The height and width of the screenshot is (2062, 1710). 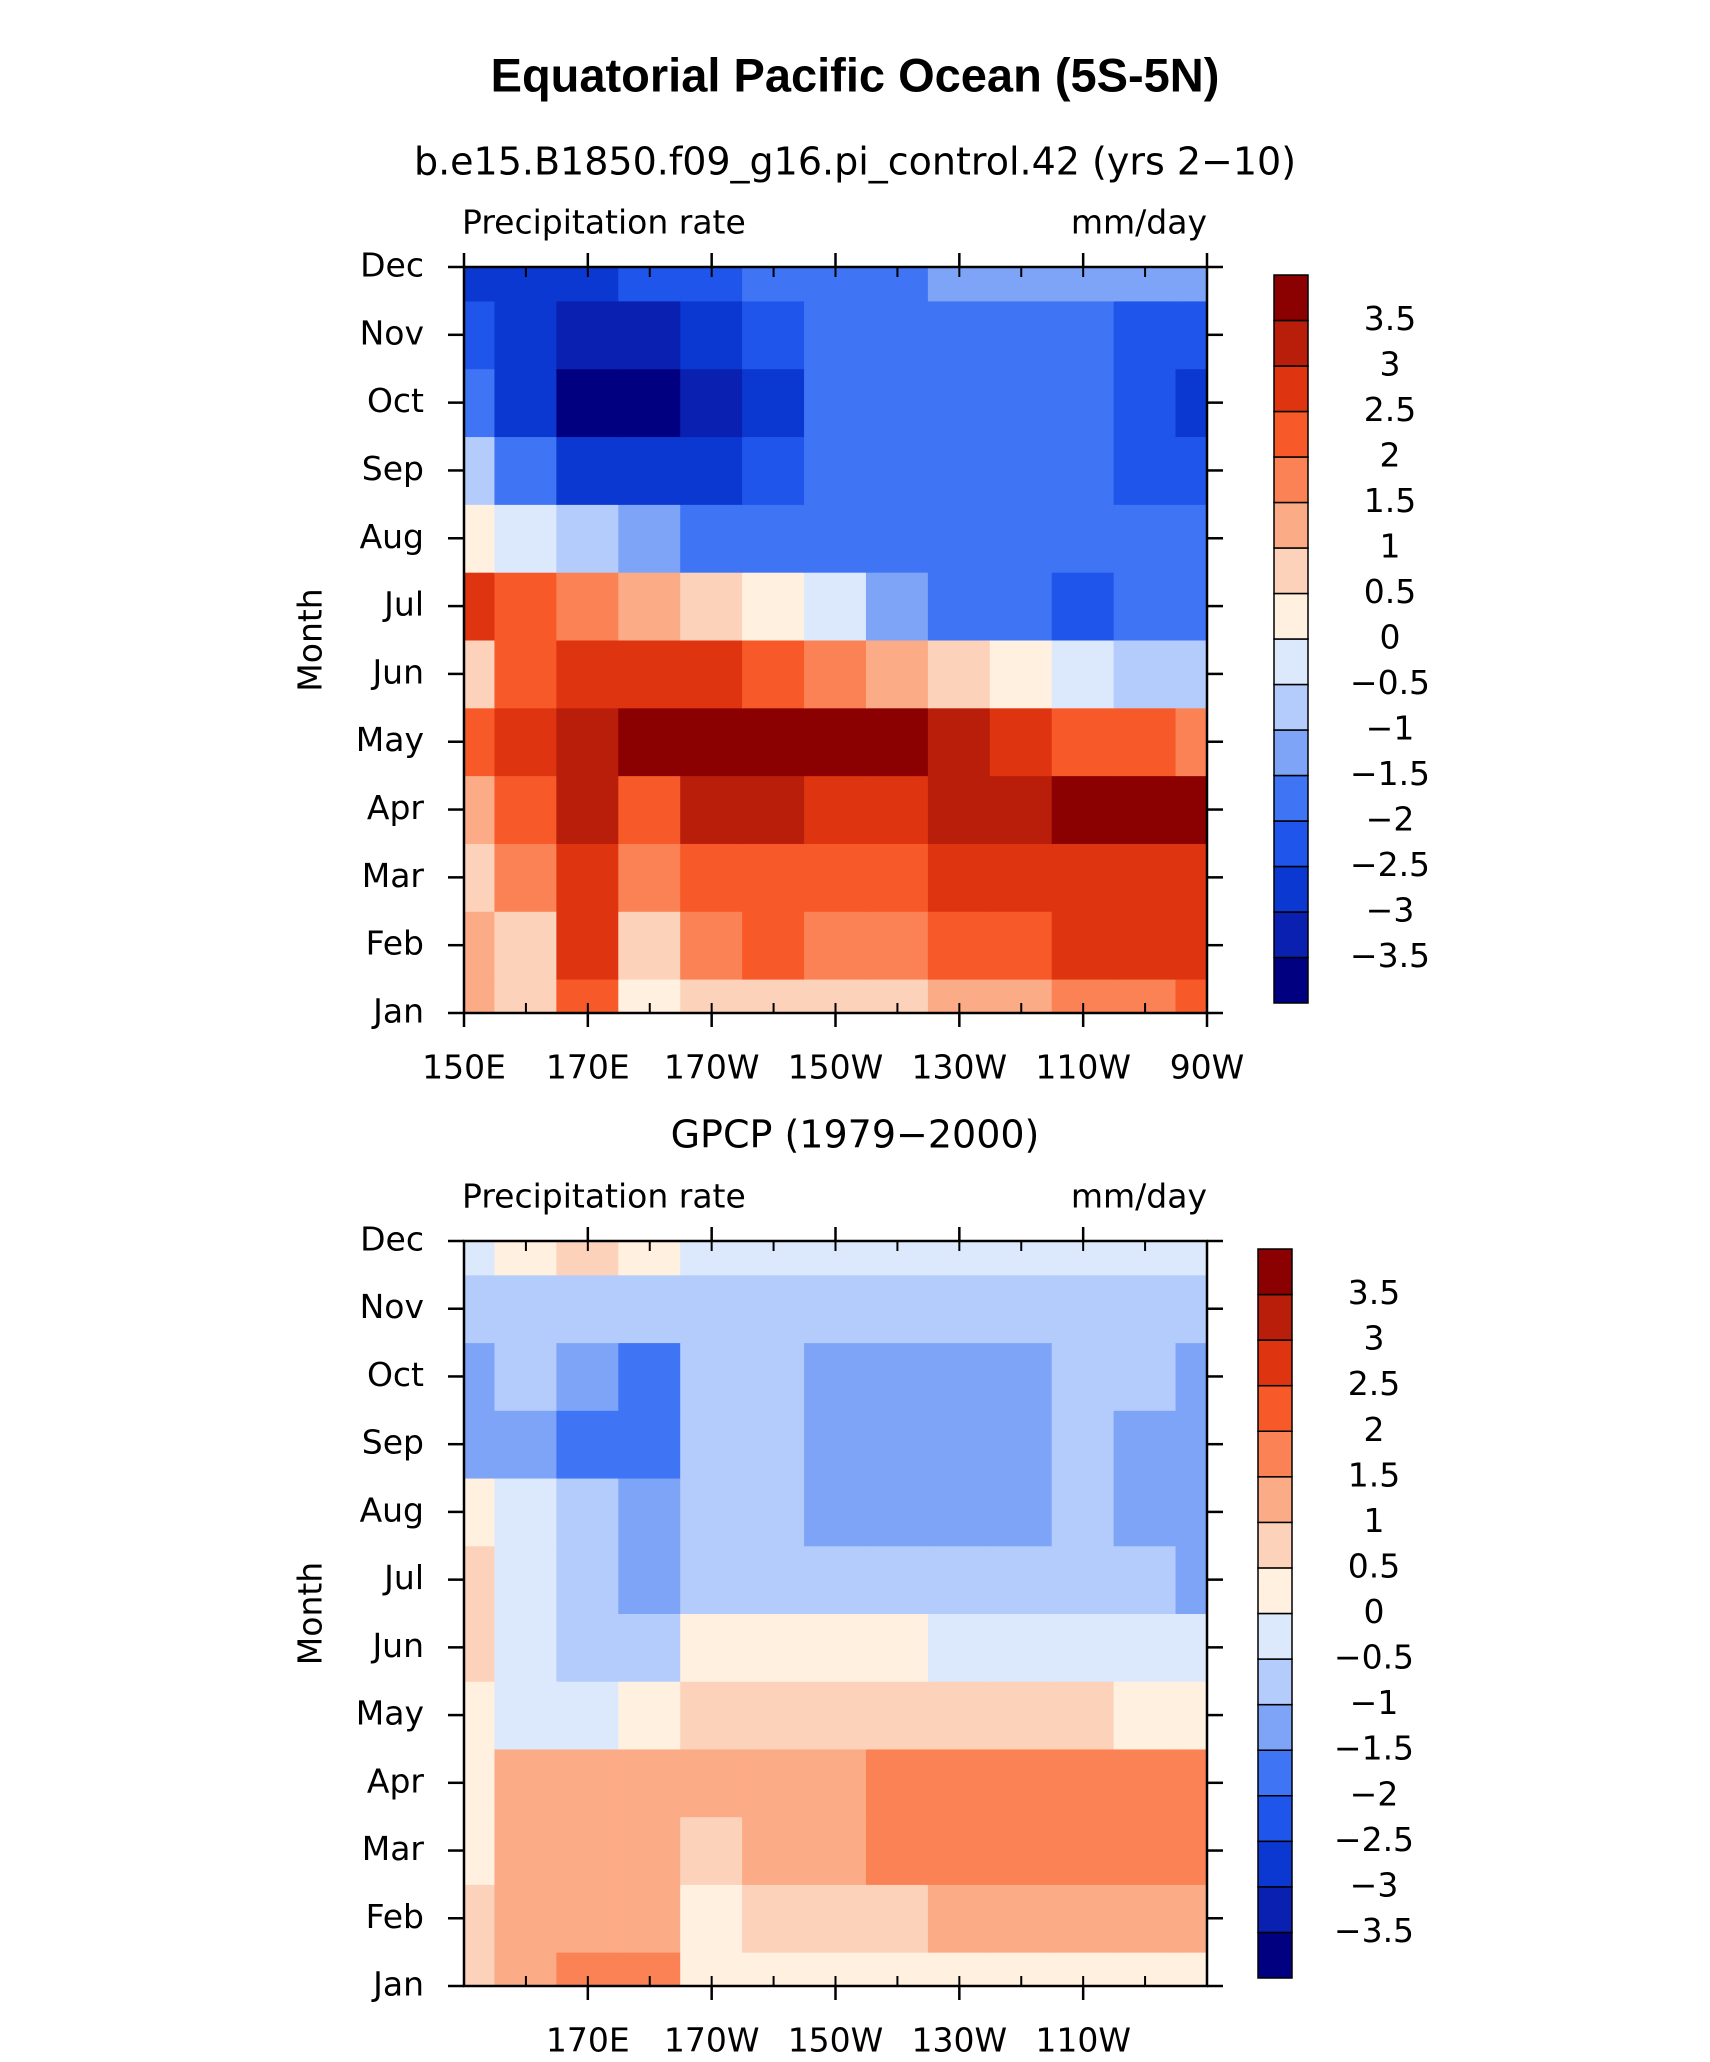 What do you see at coordinates (395, 400) in the screenshot?
I see `y-tick-label: Oct` at bounding box center [395, 400].